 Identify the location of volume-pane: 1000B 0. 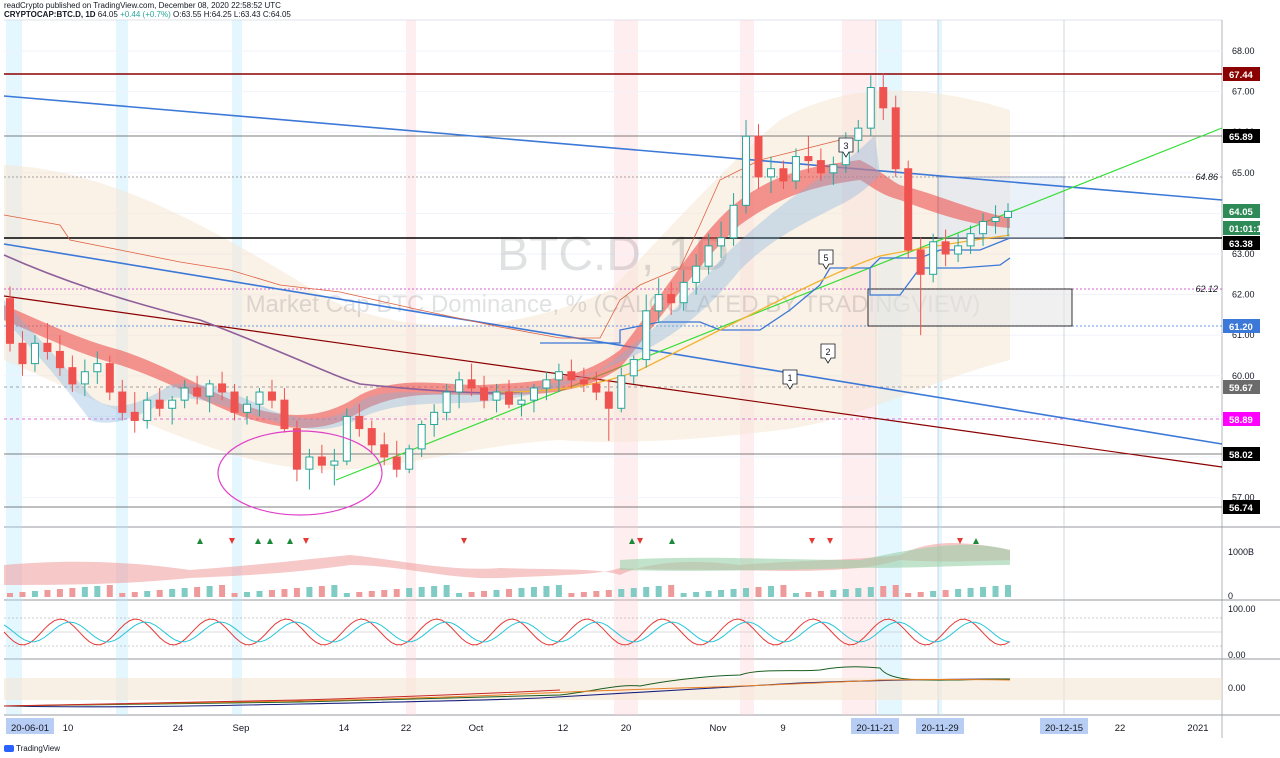
(629, 572).